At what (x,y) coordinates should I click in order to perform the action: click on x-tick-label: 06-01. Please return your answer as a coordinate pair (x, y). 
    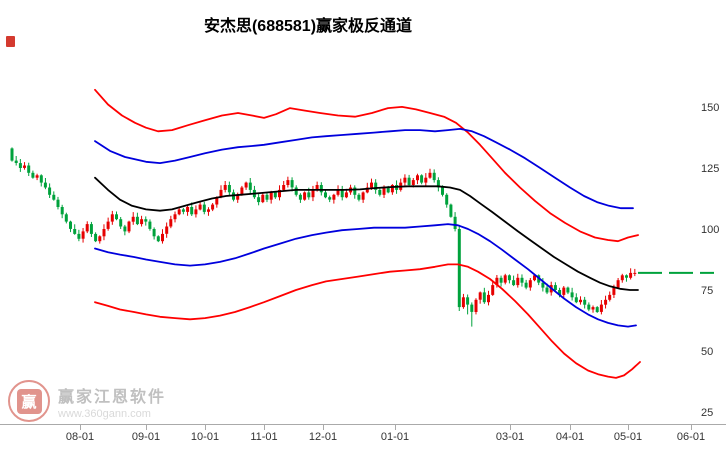
    Looking at the image, I should click on (691, 437).